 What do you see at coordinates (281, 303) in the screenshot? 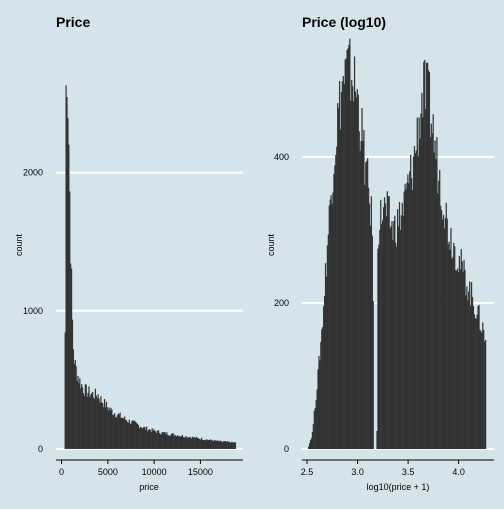
I see `y-ticks-price-log10: 0 200 400` at bounding box center [281, 303].